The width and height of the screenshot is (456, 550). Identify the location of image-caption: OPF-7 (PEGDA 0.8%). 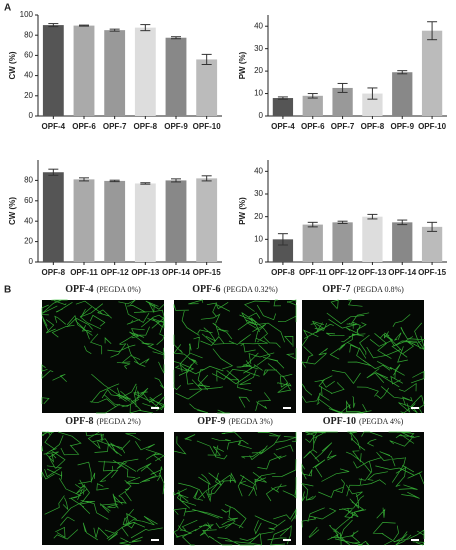
(363, 289).